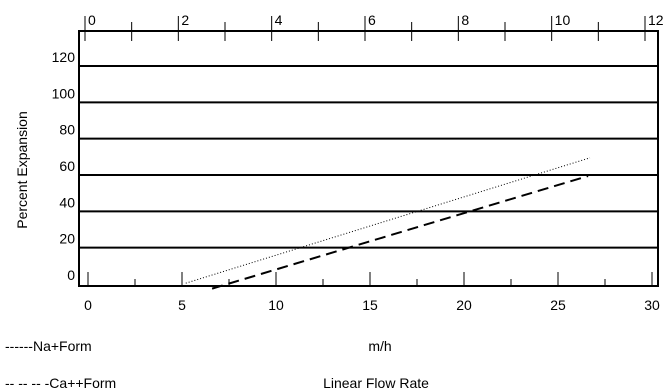 The image size is (670, 391). Describe the element at coordinates (64, 57) in the screenshot. I see `y-tick-label: 120` at that location.